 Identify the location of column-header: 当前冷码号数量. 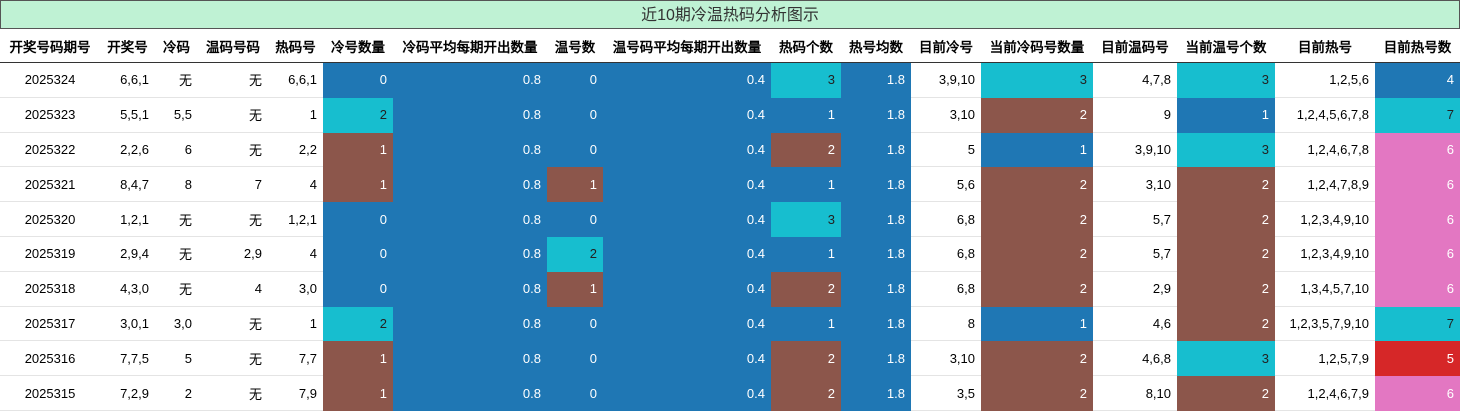
(1037, 46).